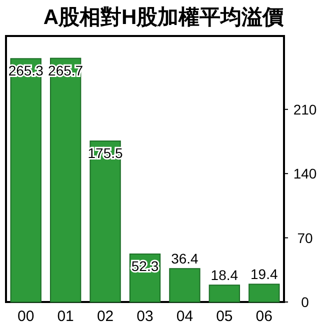  What do you see at coordinates (145, 316) in the screenshot?
I see `x-tick-label: 03` at bounding box center [145, 316].